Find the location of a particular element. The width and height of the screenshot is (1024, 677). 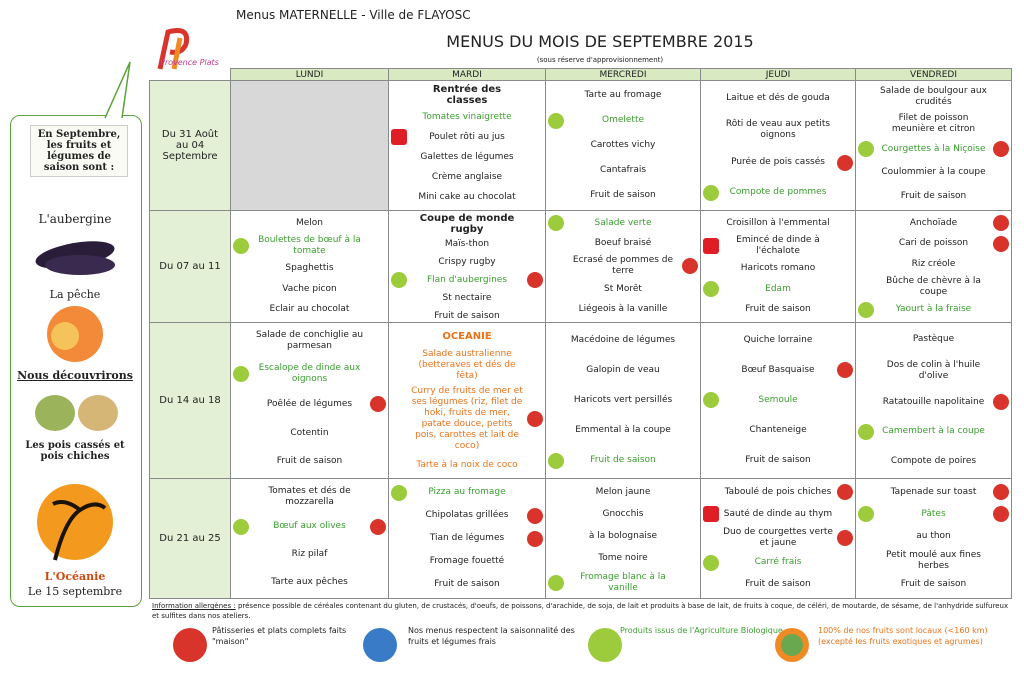

menu-item: St Morêt is located at coordinates (623, 289).